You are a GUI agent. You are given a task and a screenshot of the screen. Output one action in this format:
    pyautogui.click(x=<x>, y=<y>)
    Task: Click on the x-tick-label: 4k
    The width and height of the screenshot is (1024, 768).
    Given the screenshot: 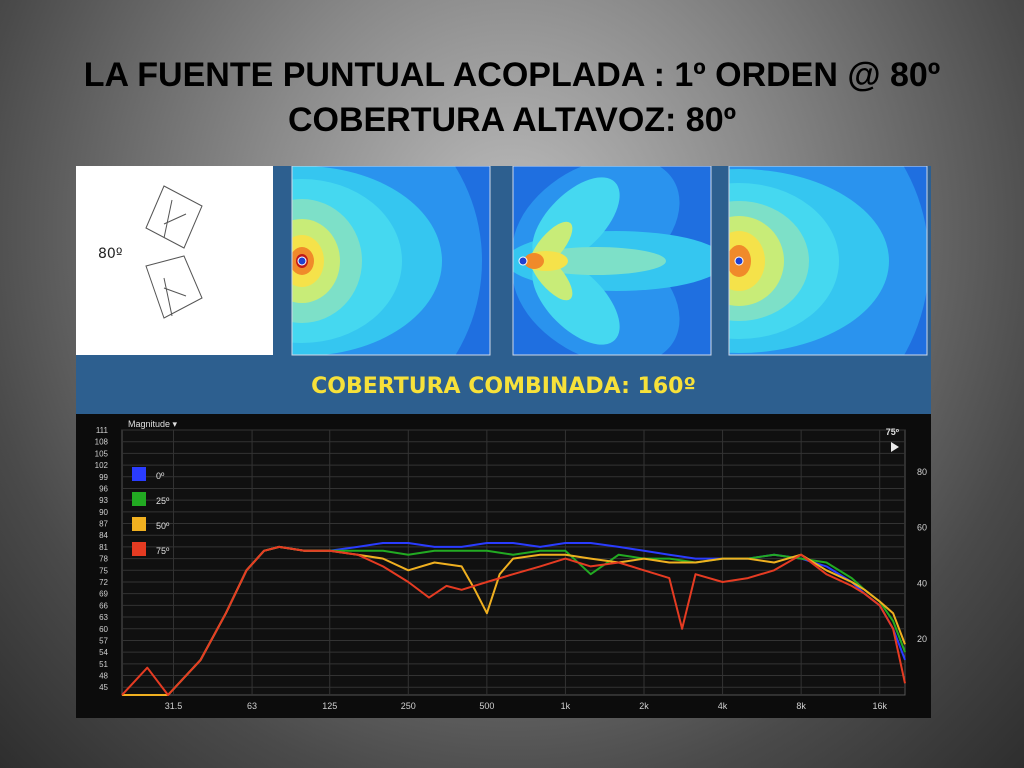 What is the action you would take?
    pyautogui.click(x=723, y=706)
    